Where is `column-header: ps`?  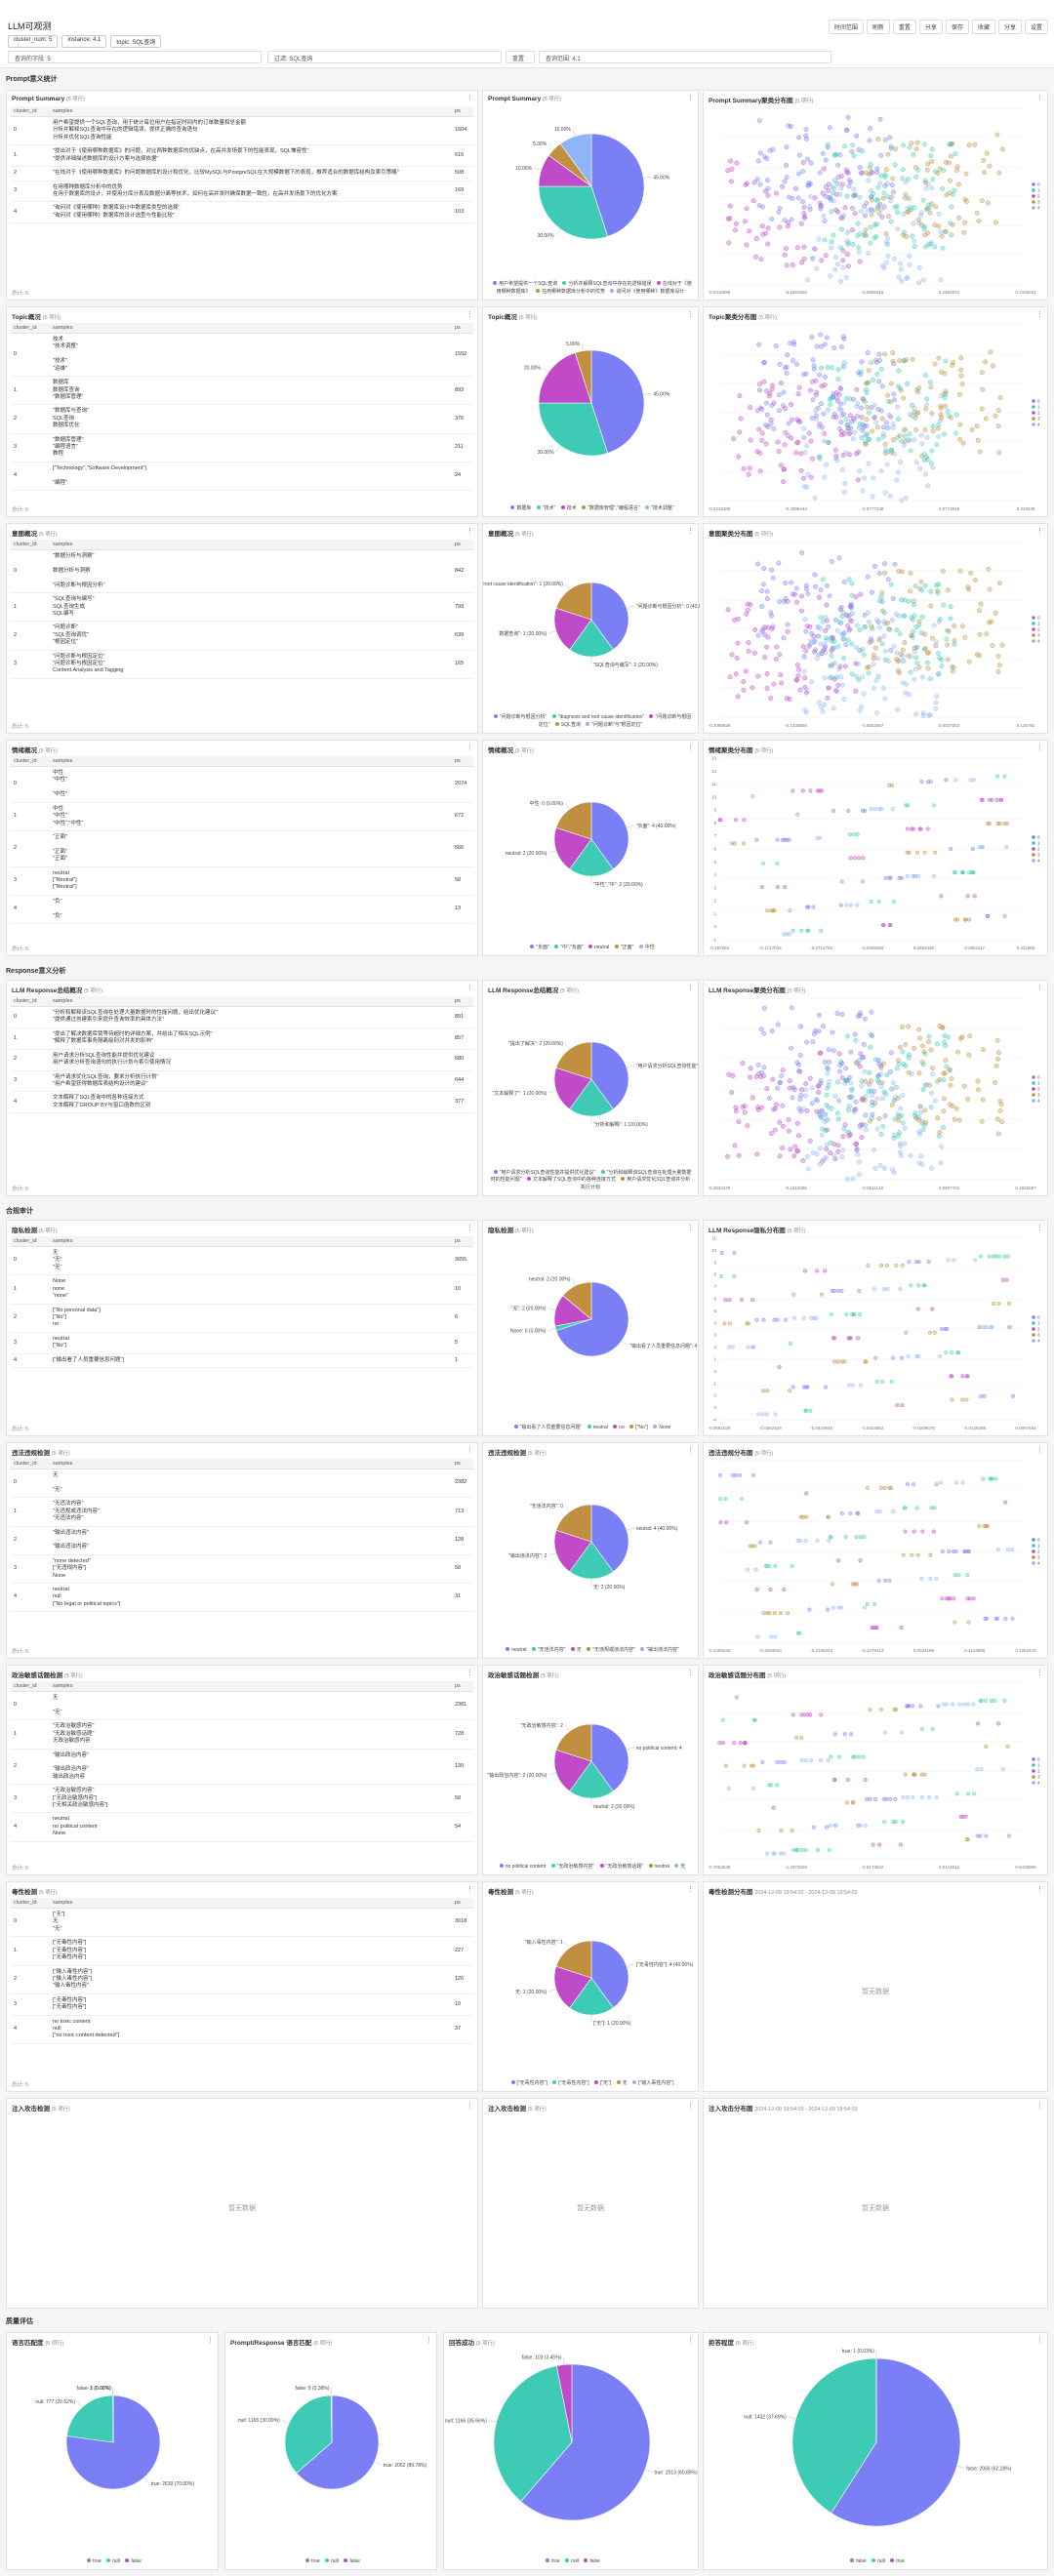 column-header: ps is located at coordinates (462, 1001).